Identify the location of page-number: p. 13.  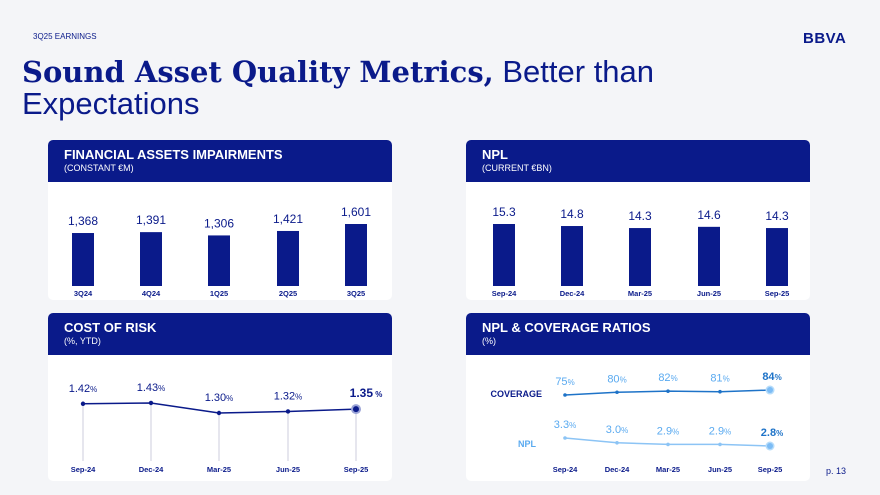
(836, 471).